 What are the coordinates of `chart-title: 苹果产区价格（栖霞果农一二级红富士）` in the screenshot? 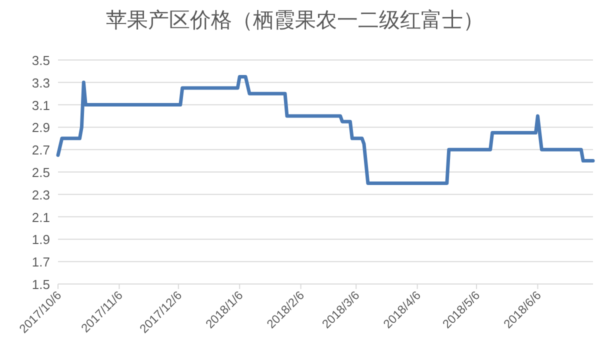 It's located at (295, 20).